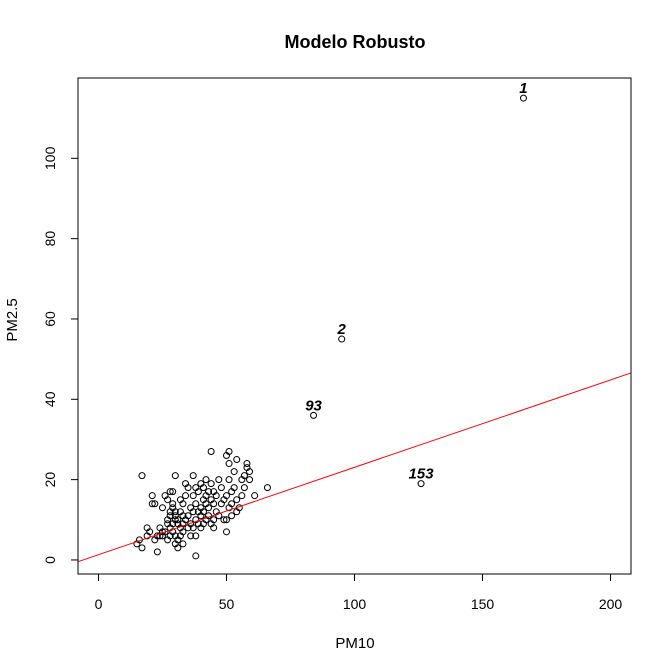  Describe the element at coordinates (354, 643) in the screenshot. I see `x-axis-label: PM10` at that location.